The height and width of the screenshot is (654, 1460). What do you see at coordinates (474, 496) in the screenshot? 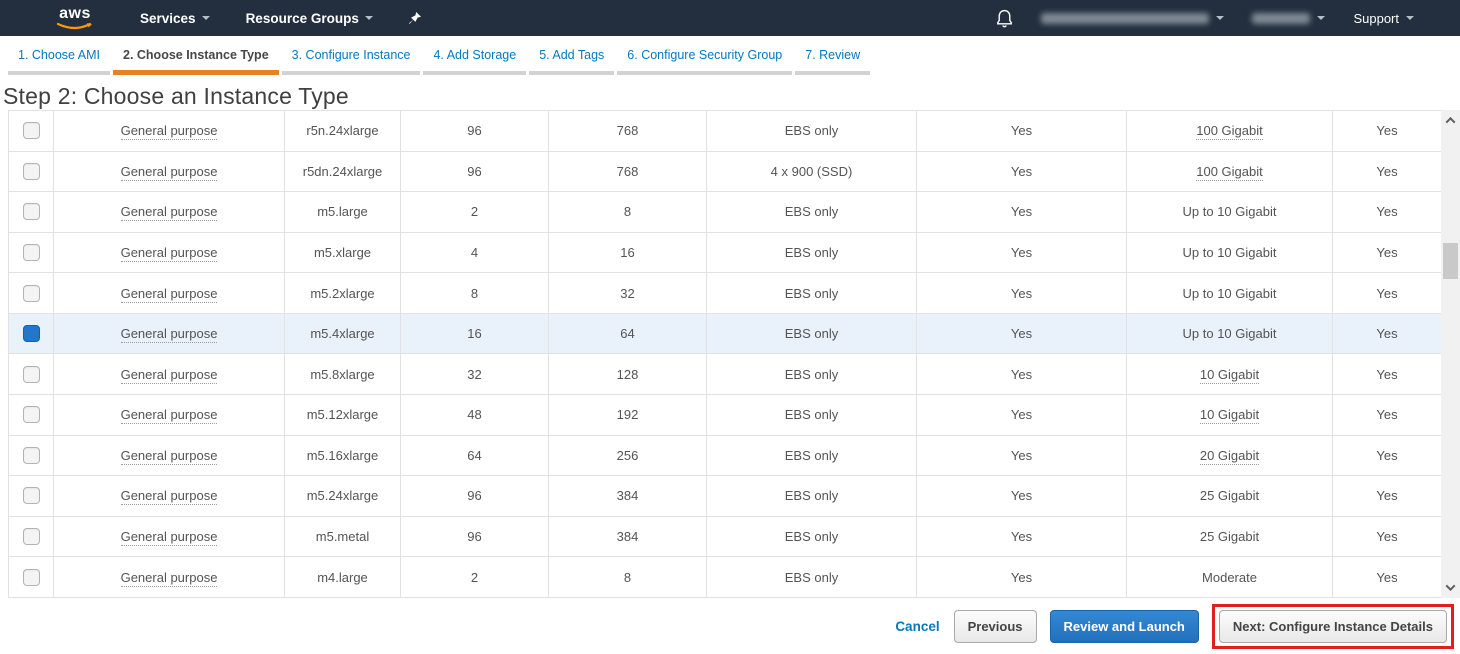
I see `cell-vcpus-text: 96` at bounding box center [474, 496].